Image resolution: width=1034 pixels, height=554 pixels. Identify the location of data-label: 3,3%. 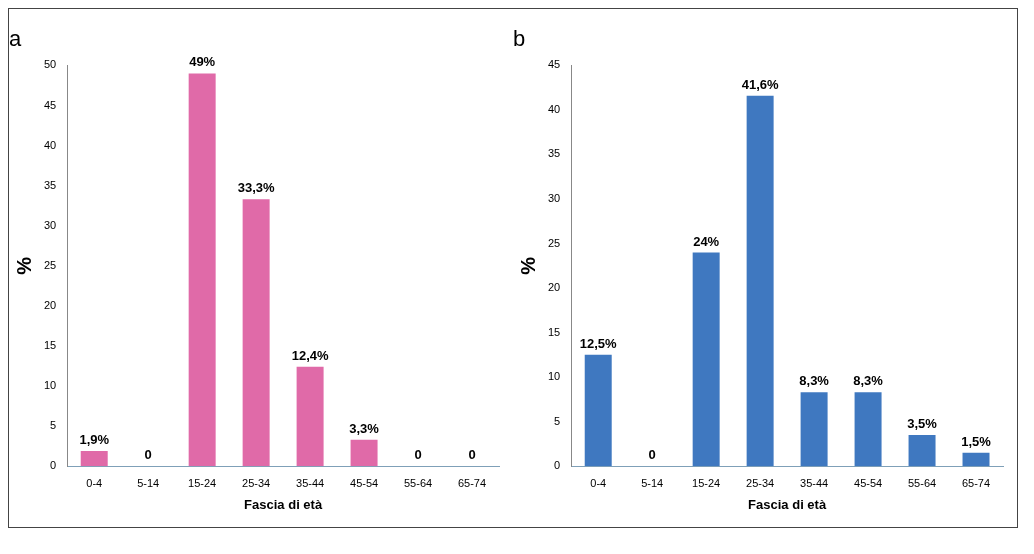
(364, 428).